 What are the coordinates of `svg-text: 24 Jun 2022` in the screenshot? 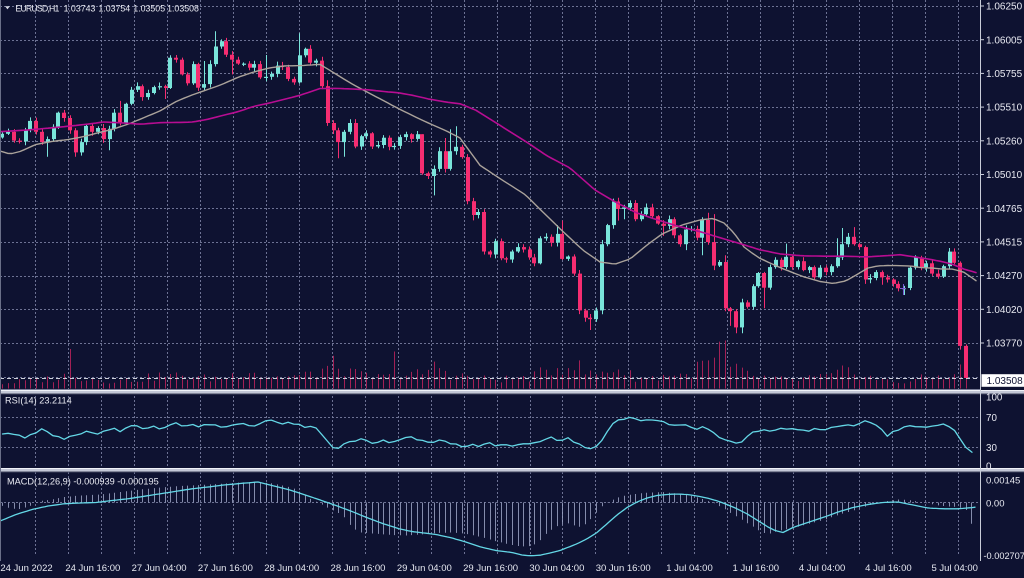 It's located at (26, 568).